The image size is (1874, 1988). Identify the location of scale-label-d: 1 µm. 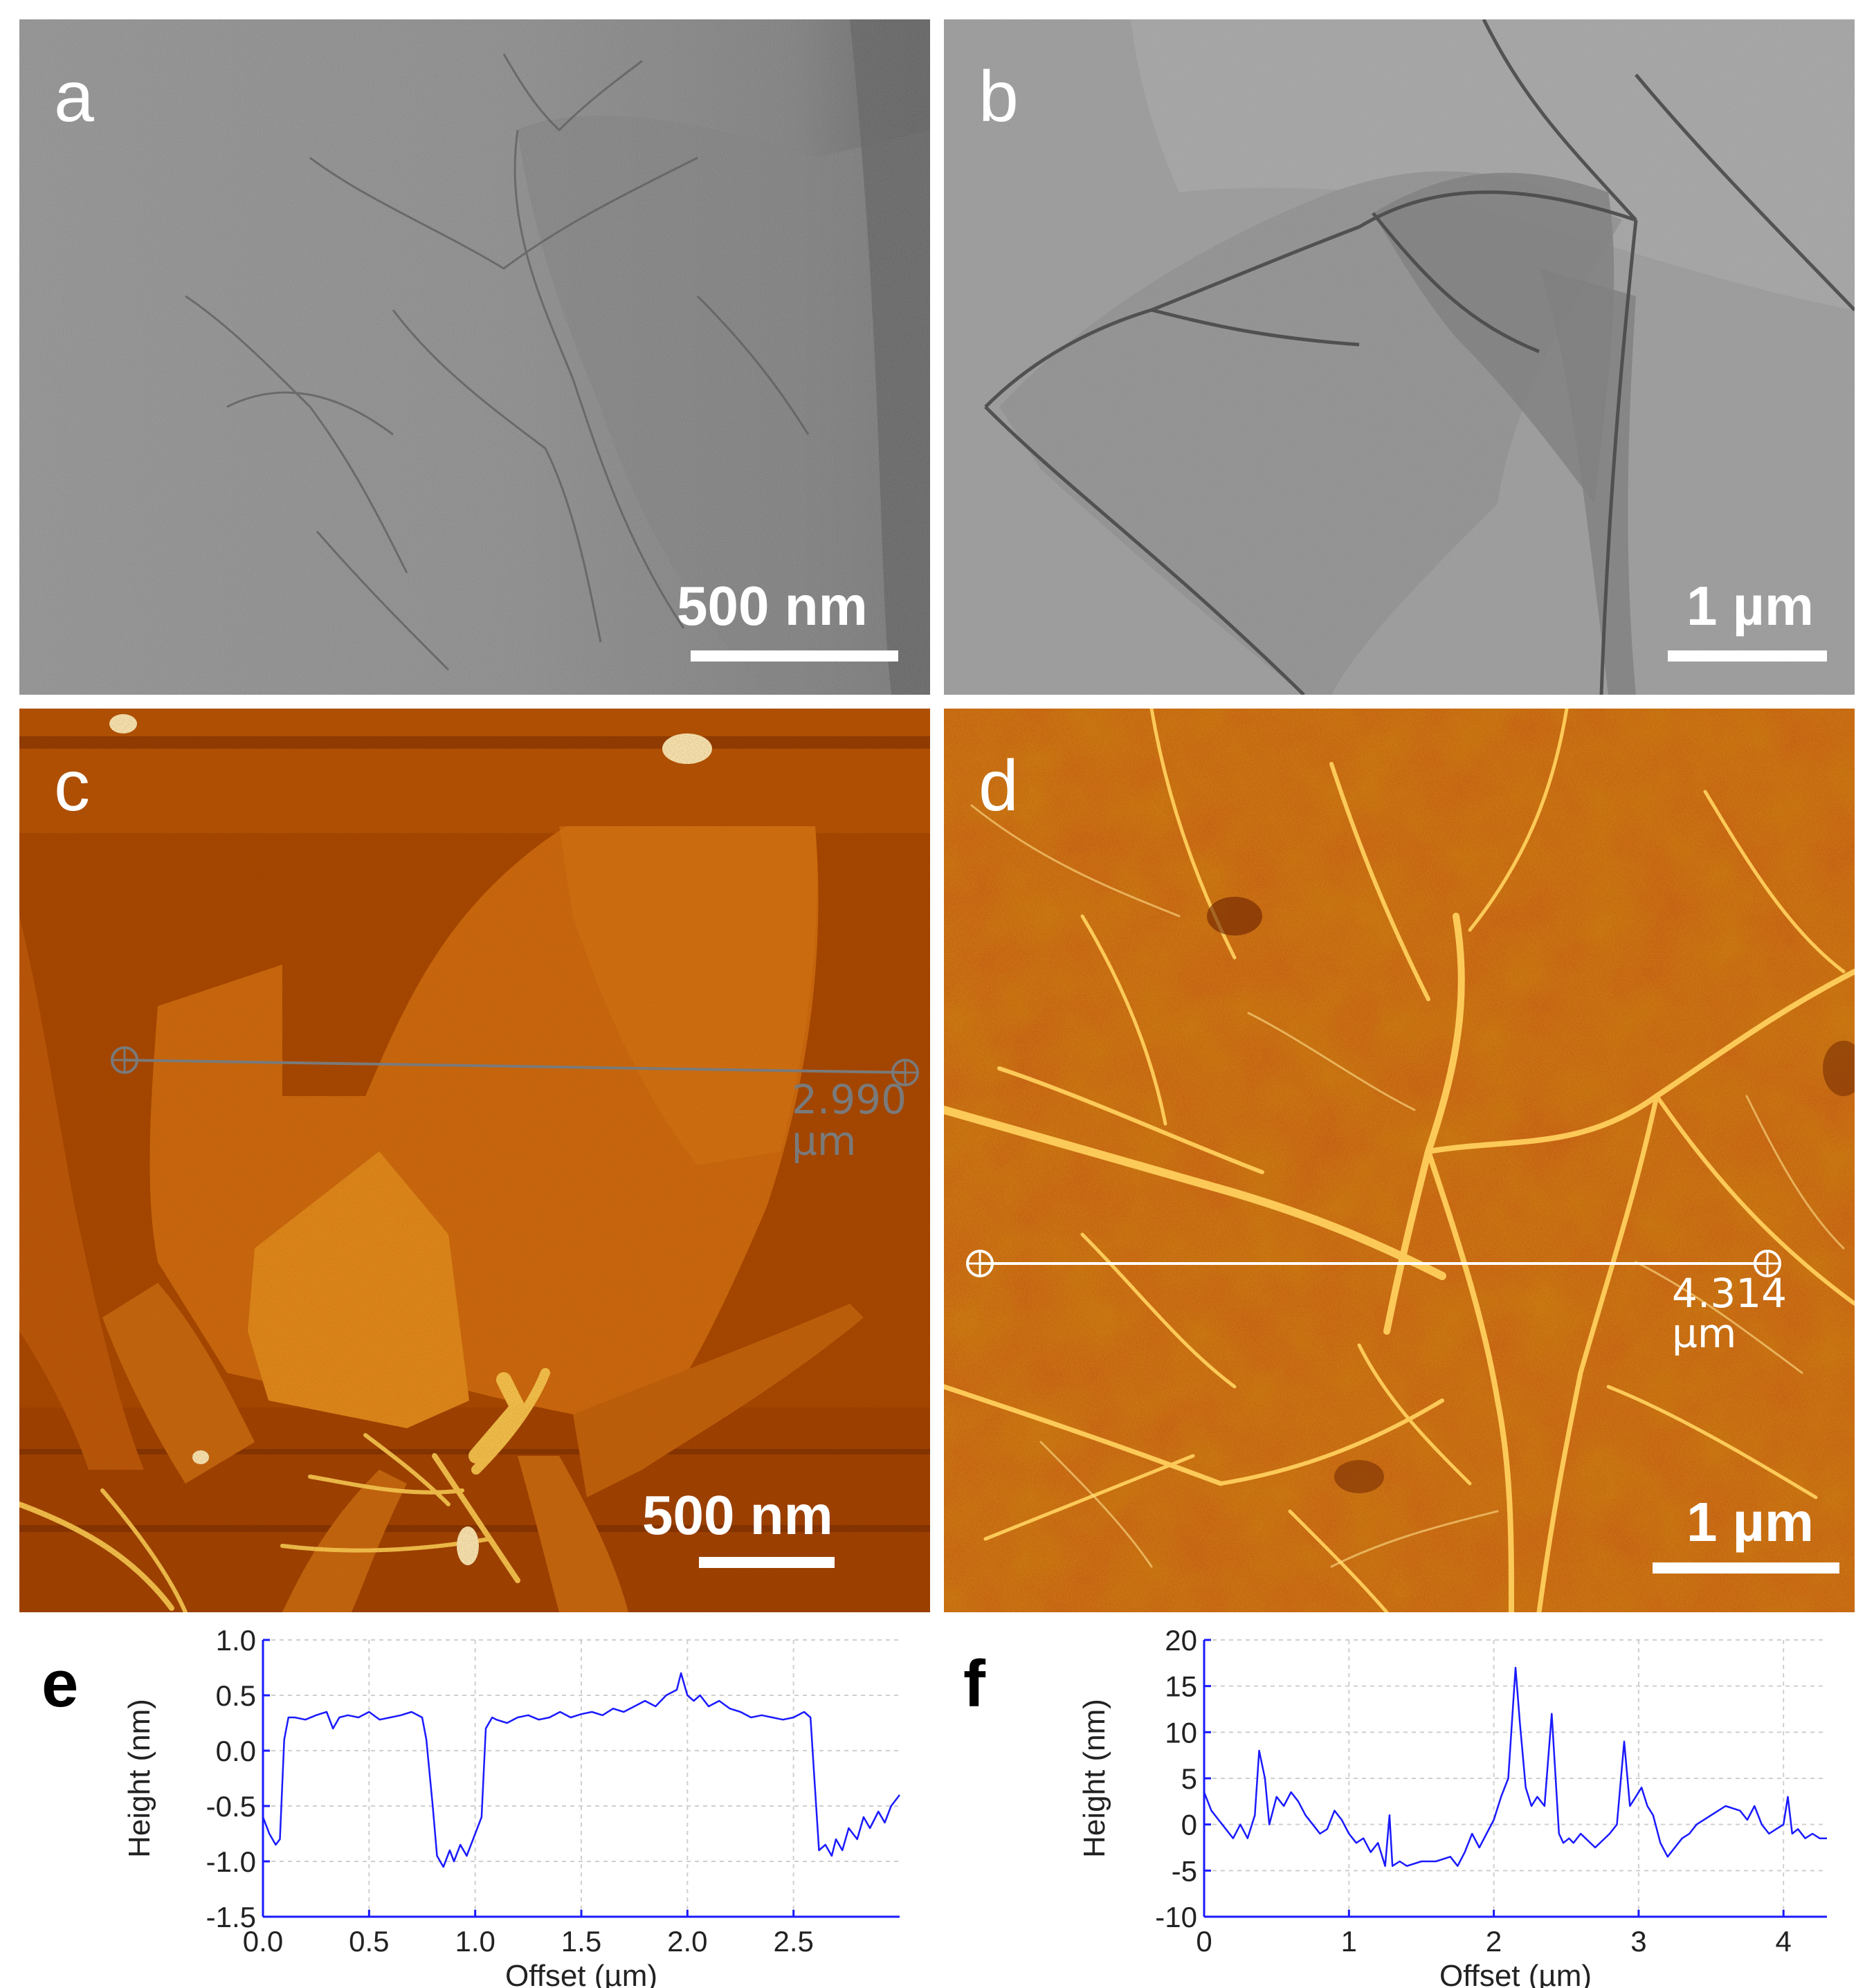
(1750, 1522).